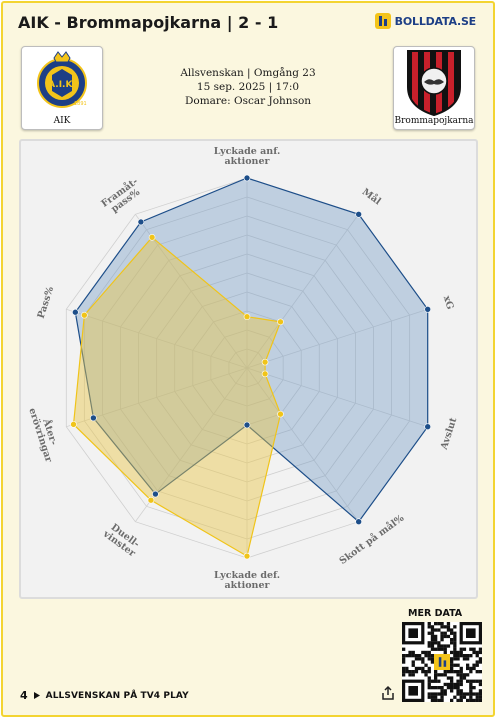 The height and width of the screenshot is (718, 496). I want to click on away-team-name: Brommapojkarna, so click(434, 121).